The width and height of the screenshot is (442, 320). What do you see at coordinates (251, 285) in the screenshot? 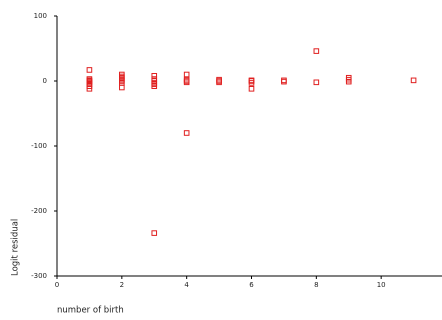
I see `x-tick-label: 6` at bounding box center [251, 285].